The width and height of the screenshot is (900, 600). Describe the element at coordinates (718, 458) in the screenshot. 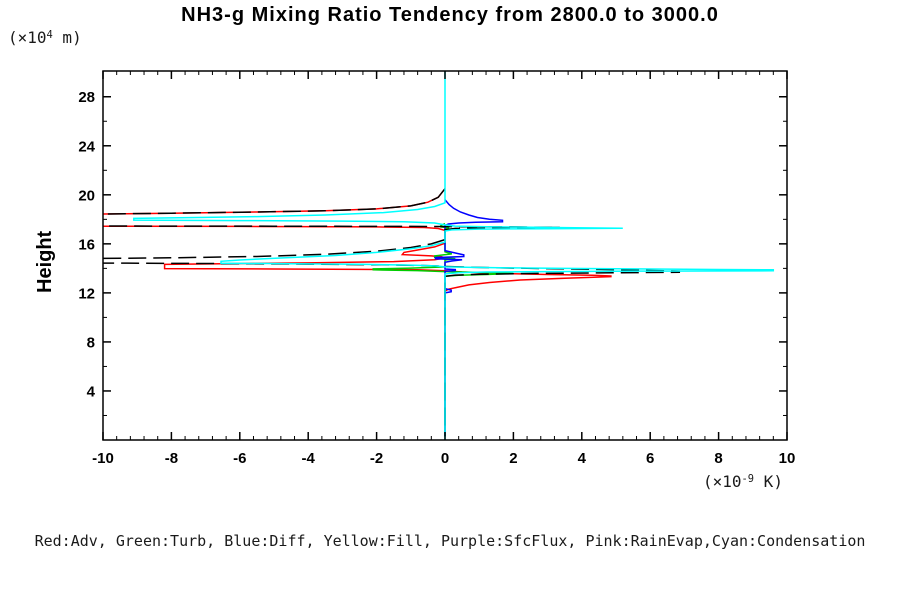

I see `x-tick-label: 8` at that location.